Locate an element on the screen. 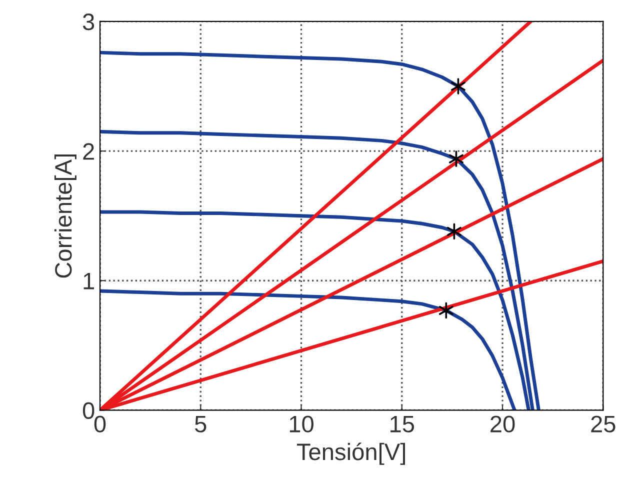 The width and height of the screenshot is (625, 477). x-tick-label: 0 is located at coordinates (100, 424).